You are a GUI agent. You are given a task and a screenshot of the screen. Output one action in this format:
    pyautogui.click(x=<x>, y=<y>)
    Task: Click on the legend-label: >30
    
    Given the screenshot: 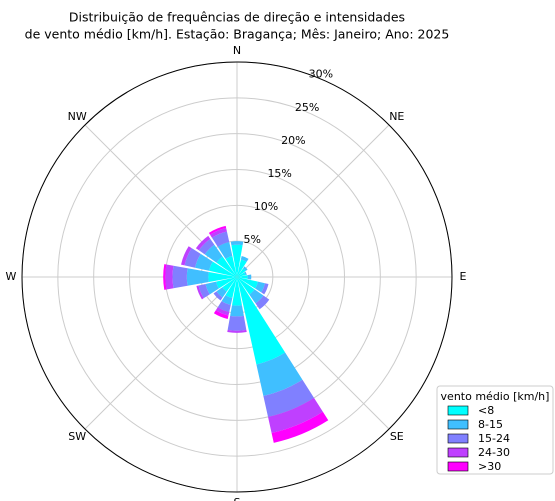 What is the action you would take?
    pyautogui.click(x=489, y=466)
    